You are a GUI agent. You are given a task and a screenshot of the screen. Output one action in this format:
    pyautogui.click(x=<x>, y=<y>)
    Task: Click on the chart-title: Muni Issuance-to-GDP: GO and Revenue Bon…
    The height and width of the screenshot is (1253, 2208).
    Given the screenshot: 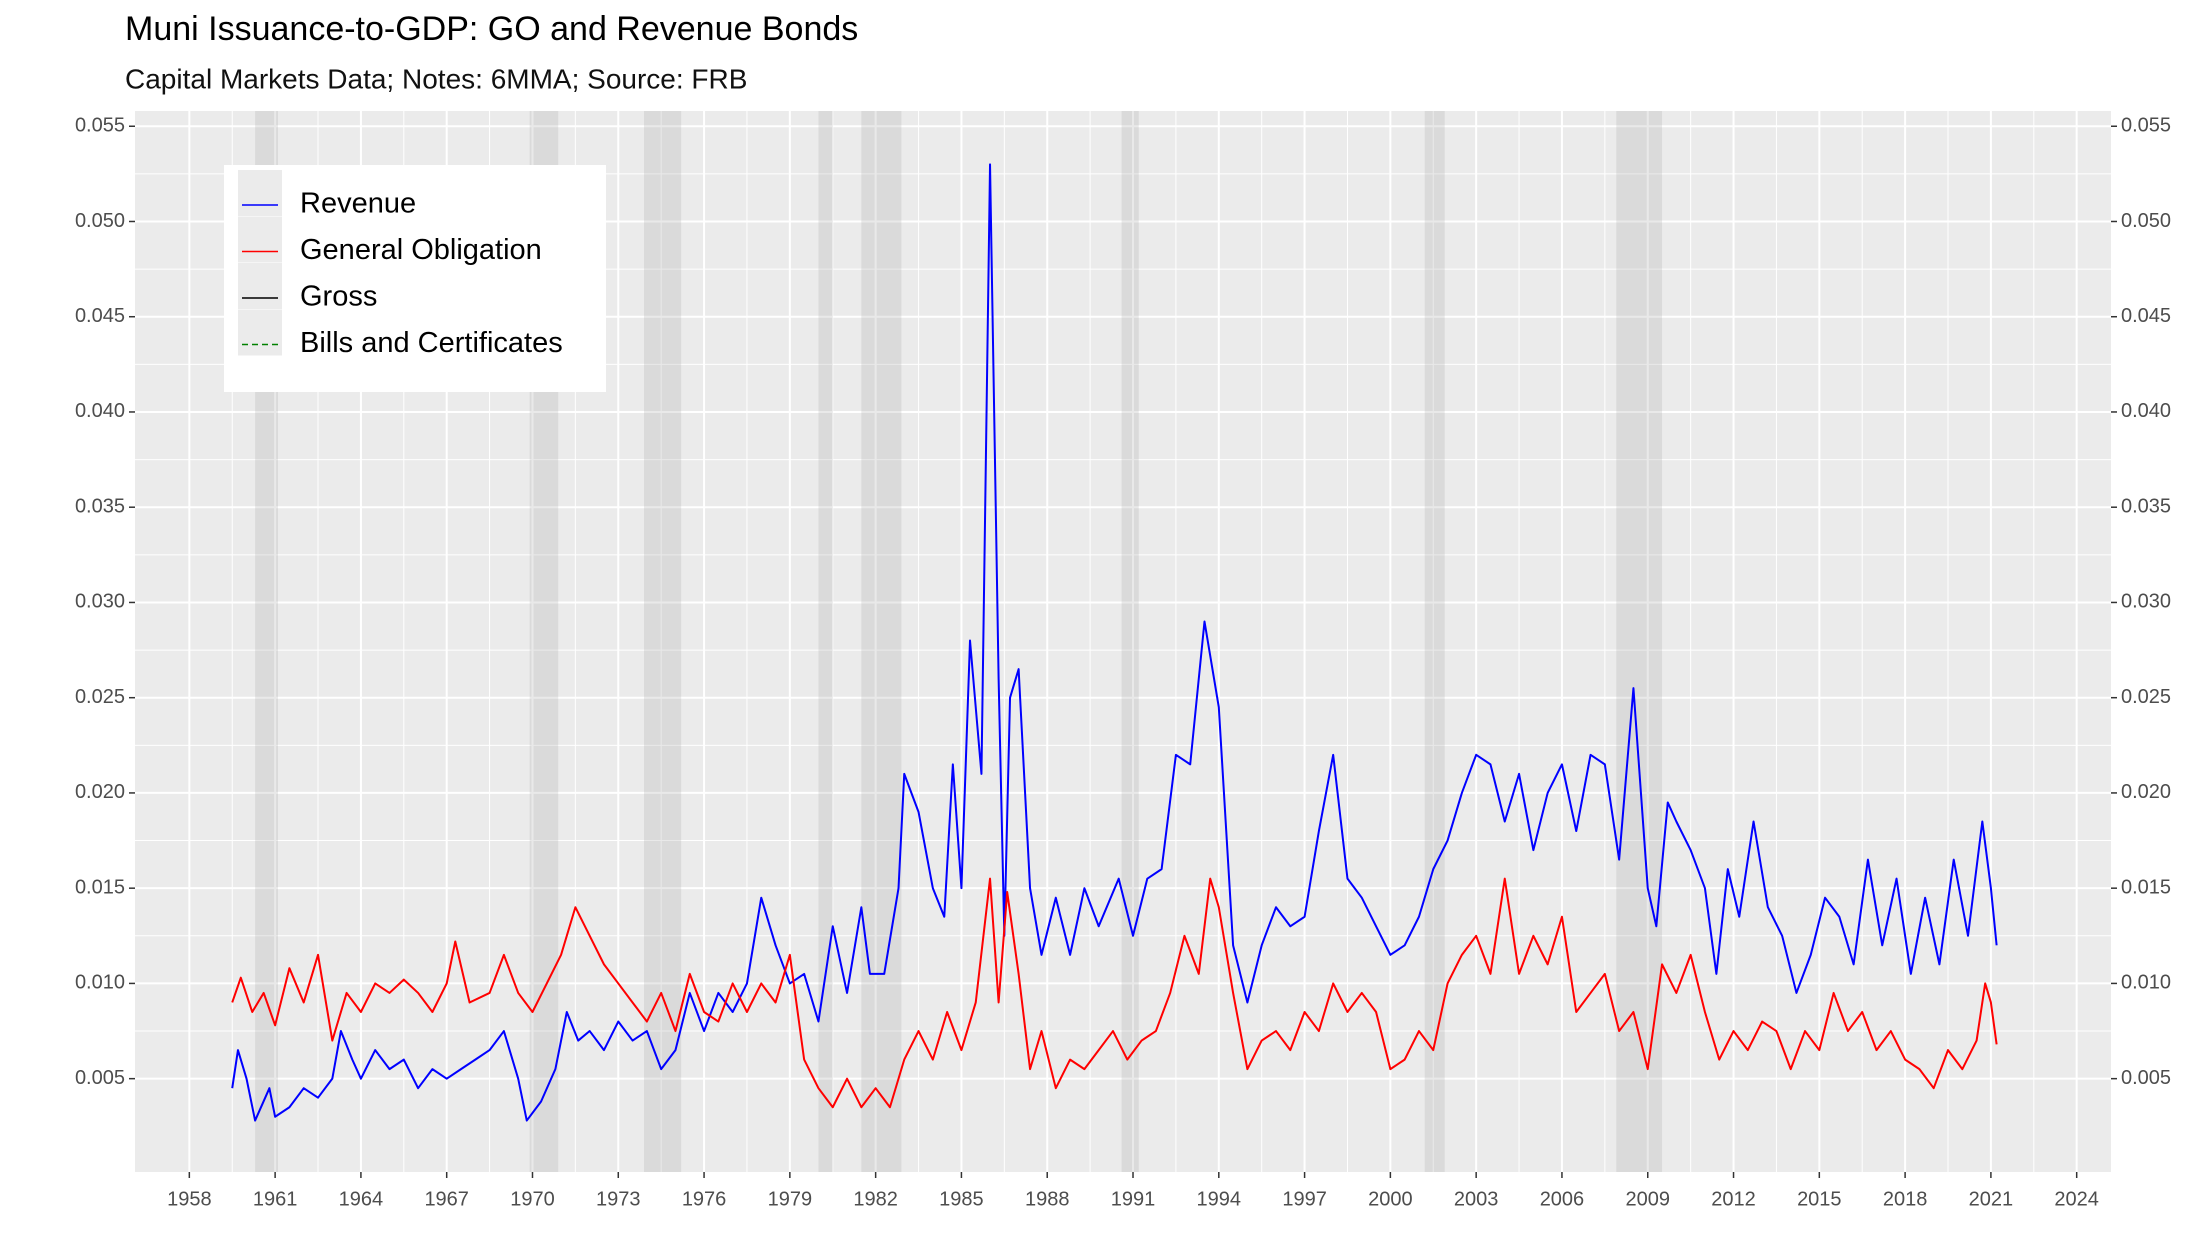 What is the action you would take?
    pyautogui.click(x=491, y=29)
    